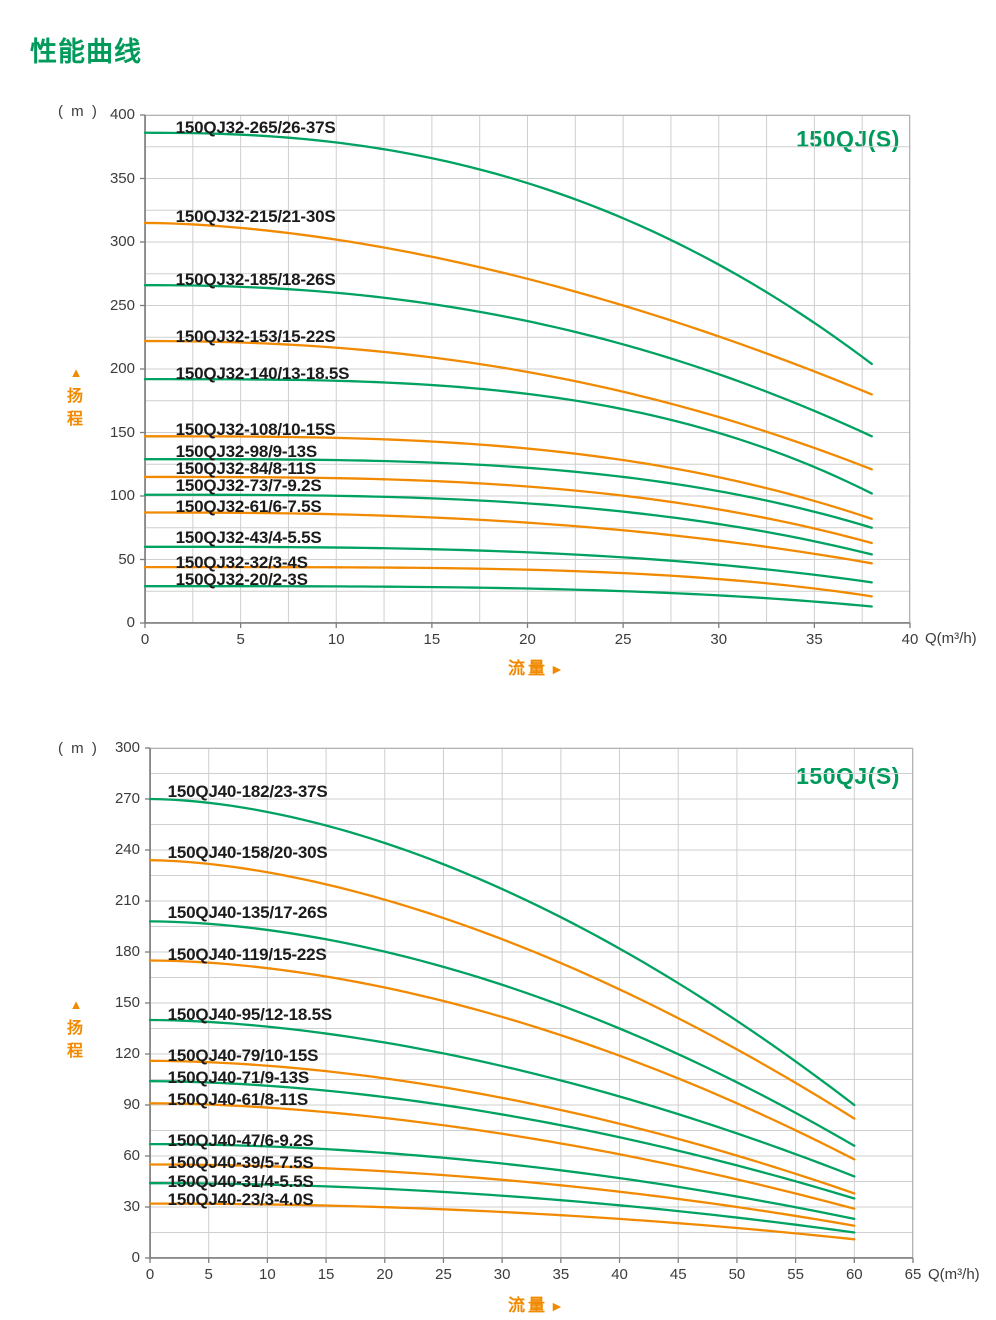 The height and width of the screenshot is (1320, 996). Describe the element at coordinates (248, 486) in the screenshot. I see `curve-label: 150QJ32-73/7-9.2S` at that location.